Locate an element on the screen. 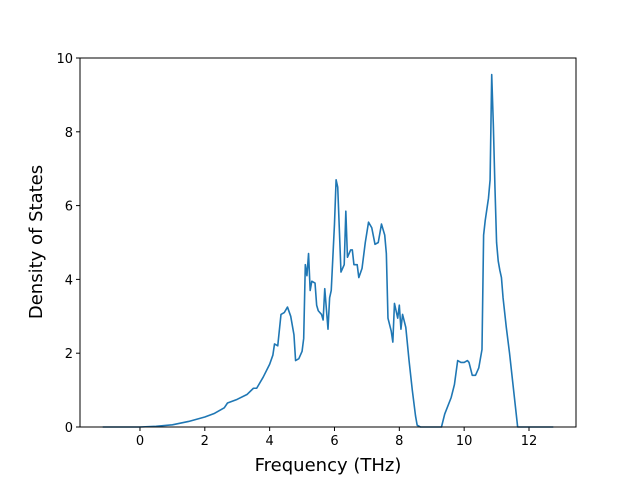 This screenshot has width=640, height=480. y-tick-label: 4 is located at coordinates (69, 280).